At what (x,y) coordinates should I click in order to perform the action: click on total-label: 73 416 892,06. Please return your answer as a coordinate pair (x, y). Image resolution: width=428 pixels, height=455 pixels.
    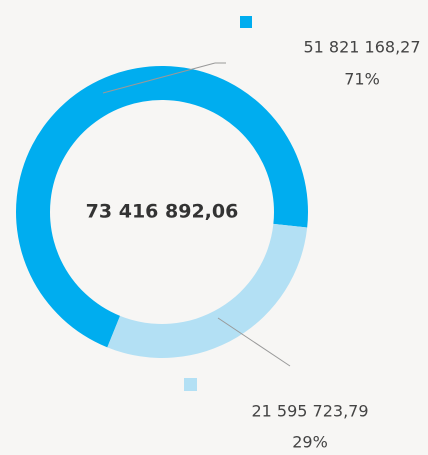
    Looking at the image, I should click on (162, 212).